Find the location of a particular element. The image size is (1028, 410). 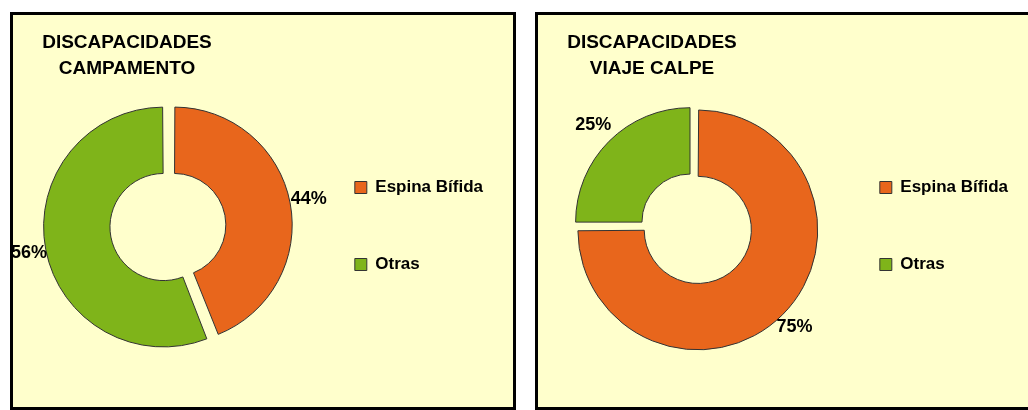

data-label: 25% is located at coordinates (593, 124).